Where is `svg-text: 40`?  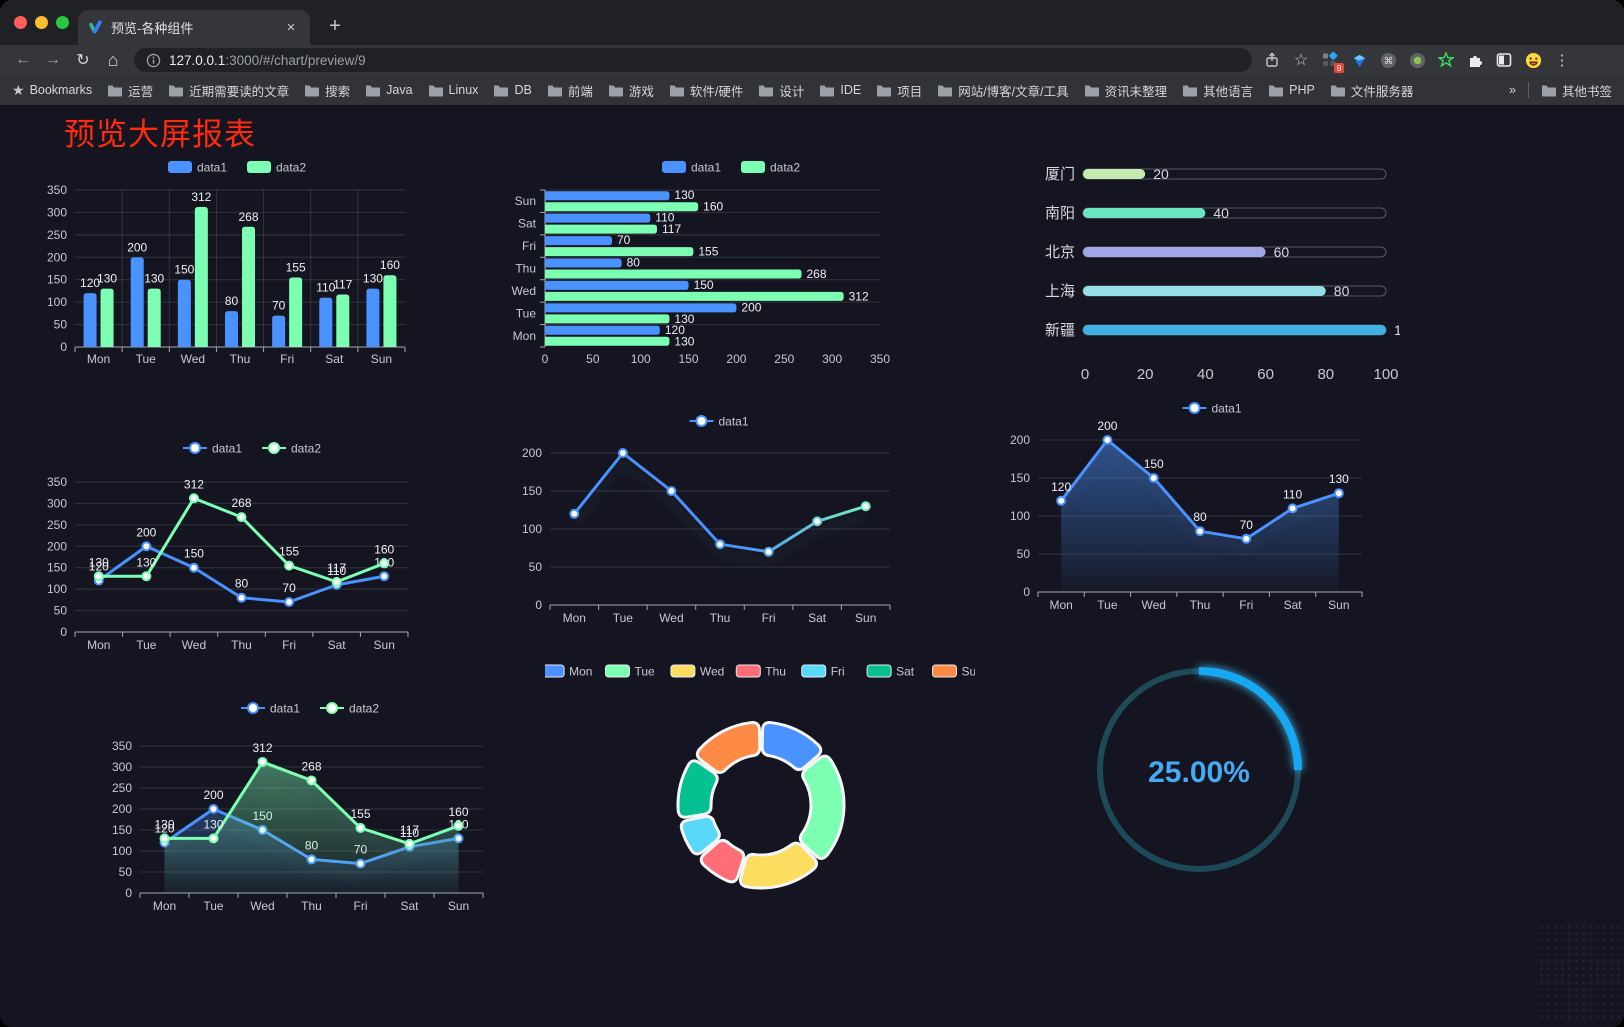 svg-text: 40 is located at coordinates (1205, 374).